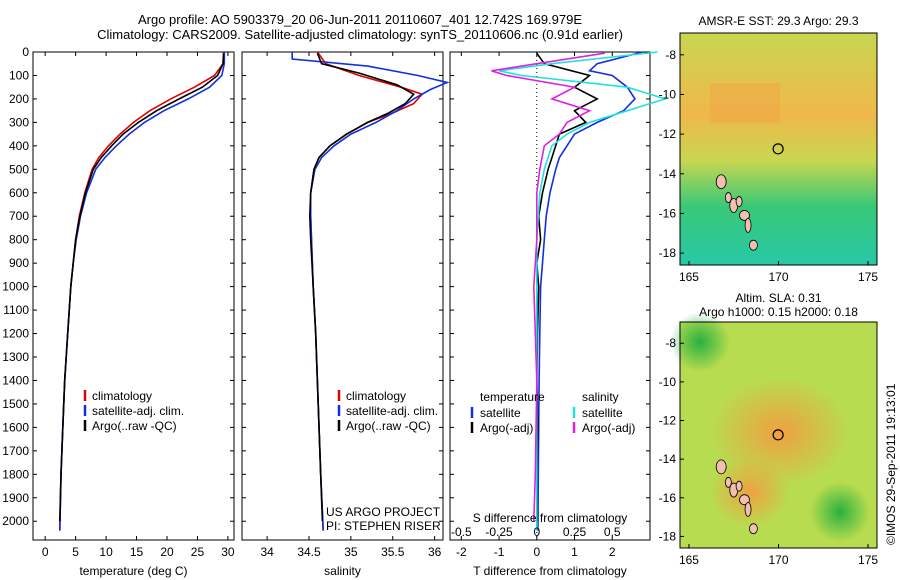  What do you see at coordinates (891, 464) in the screenshot?
I see `imos-timestamp: ©IMOS 29-Sep-2011 19:13:01` at bounding box center [891, 464].